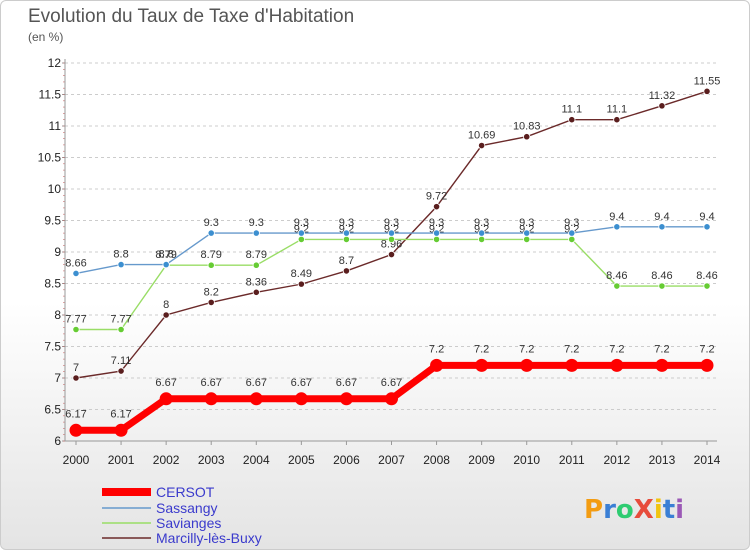 This screenshot has width=750, height=550. Describe the element at coordinates (52, 410) in the screenshot. I see `y-tick-label: 6.5` at that location.